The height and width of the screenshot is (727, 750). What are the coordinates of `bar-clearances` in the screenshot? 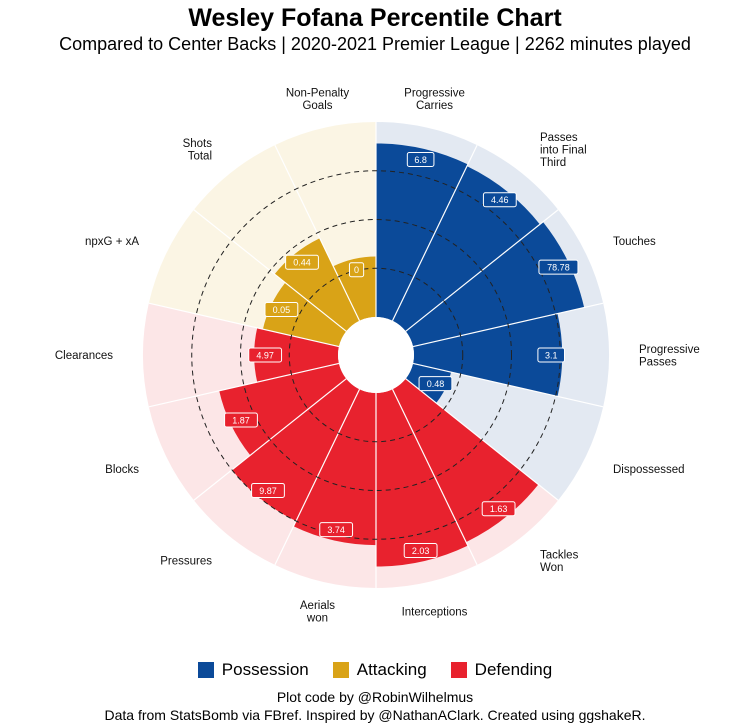 It's located at (296, 355).